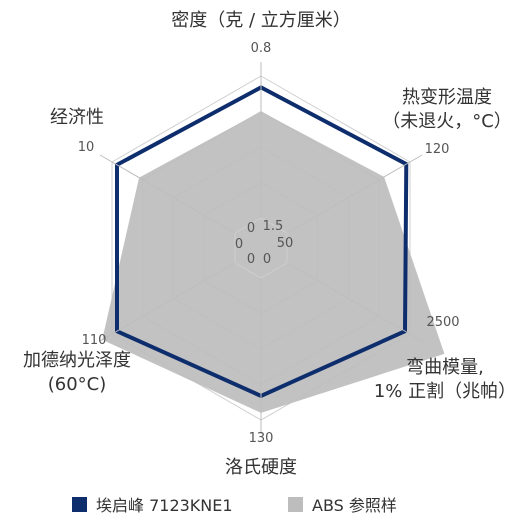 The height and width of the screenshot is (522, 521). Describe the element at coordinates (445, 391) in the screenshot. I see `axis-title: 1% 正割（兆帕）` at that location.